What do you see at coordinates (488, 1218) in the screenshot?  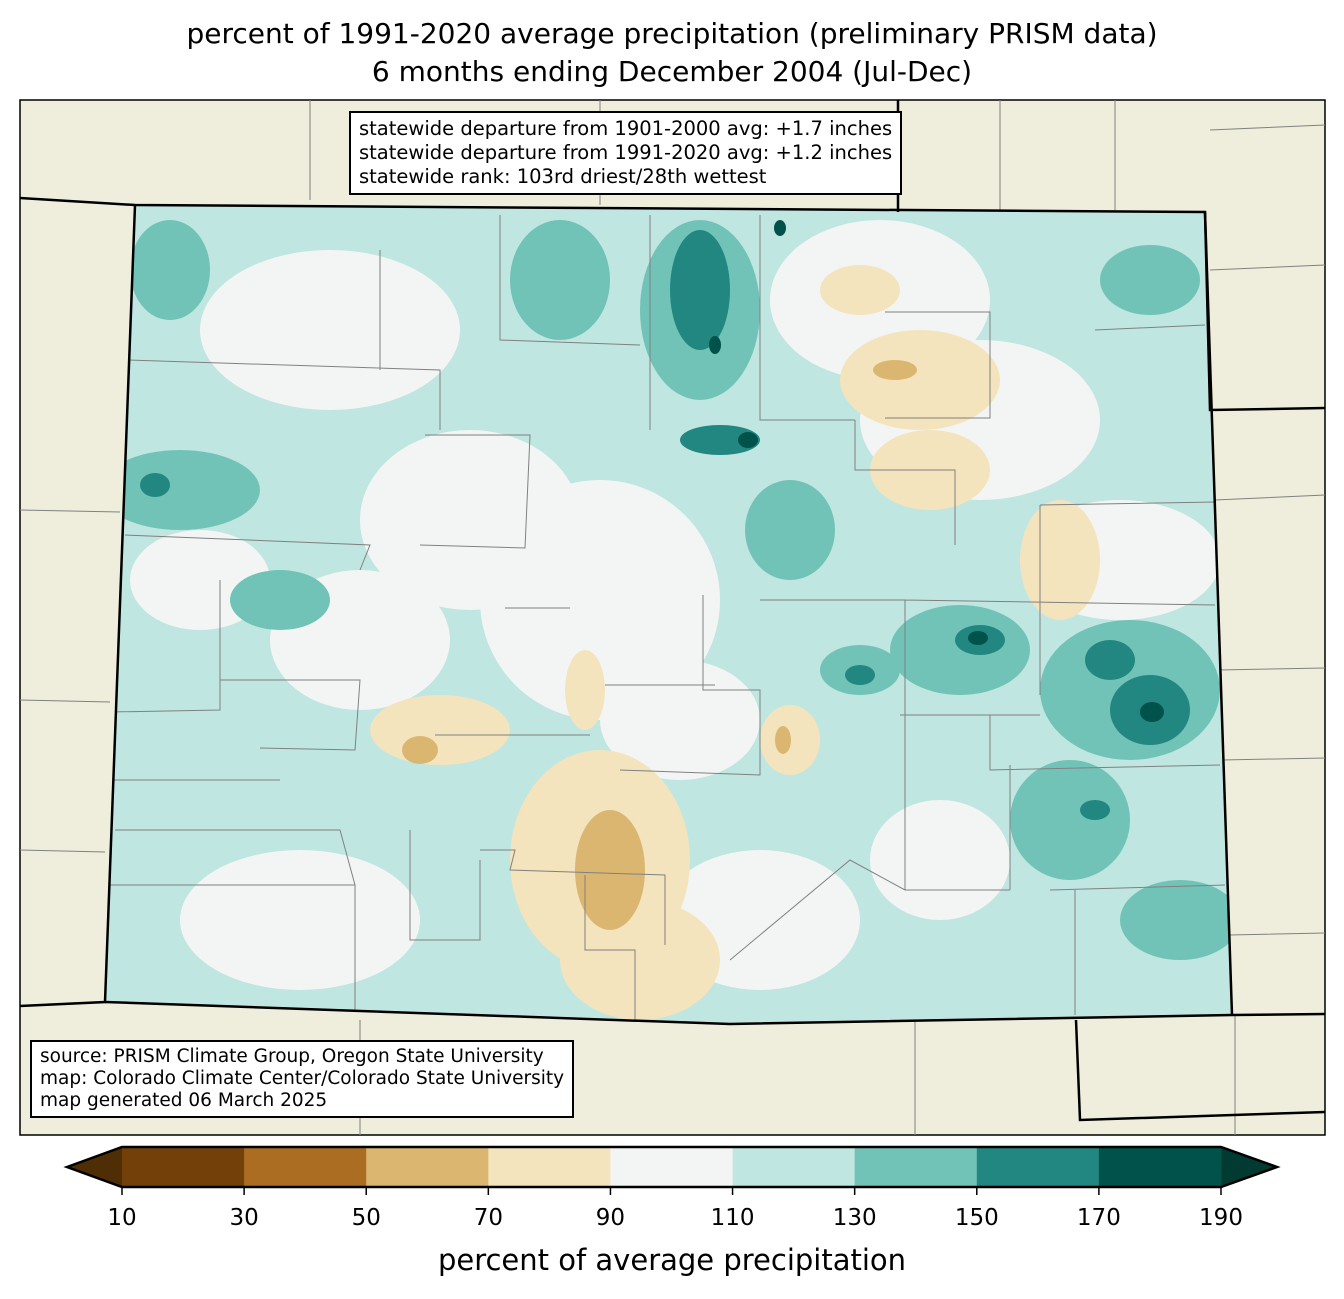 I see `colorbar-tick-label: 70` at bounding box center [488, 1218].